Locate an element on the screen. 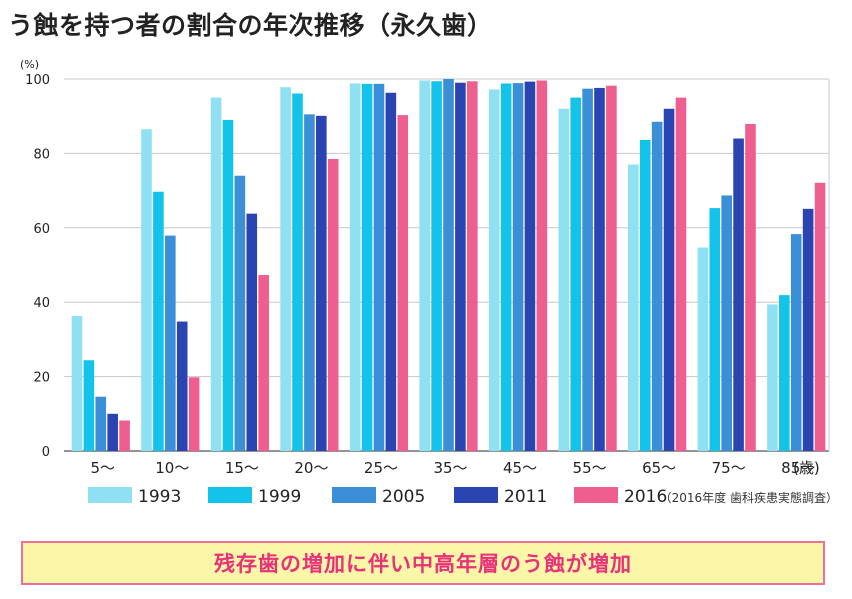 Image resolution: width=852 pixels, height=599 pixels. legend: 1993 1999 2005 2011 2016 is located at coordinates (377, 497).